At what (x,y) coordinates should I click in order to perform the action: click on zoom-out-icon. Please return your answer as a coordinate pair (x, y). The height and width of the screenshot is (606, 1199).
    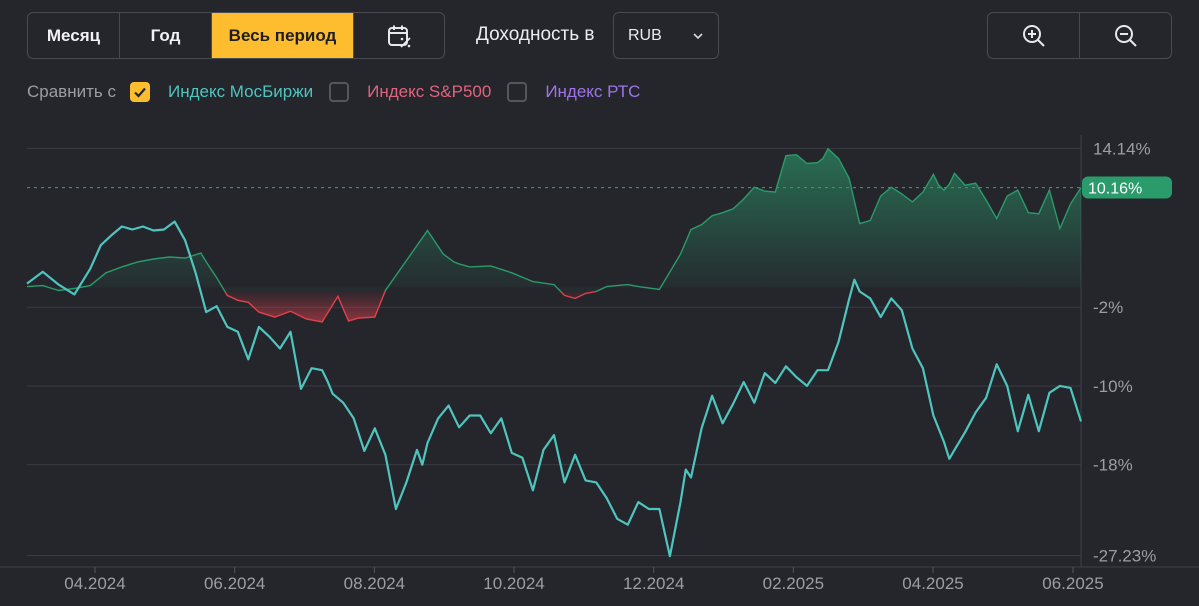
    Looking at the image, I should click on (1125, 35).